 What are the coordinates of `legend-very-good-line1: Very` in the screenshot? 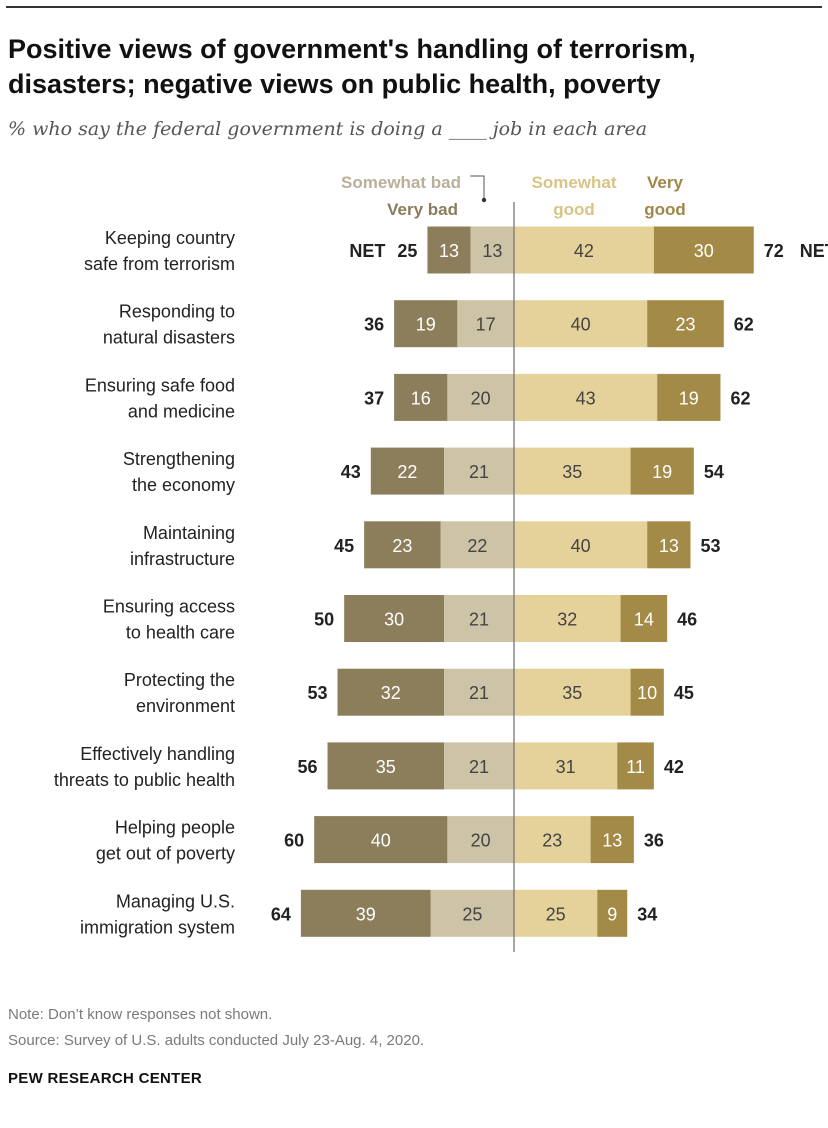 It's located at (665, 182).